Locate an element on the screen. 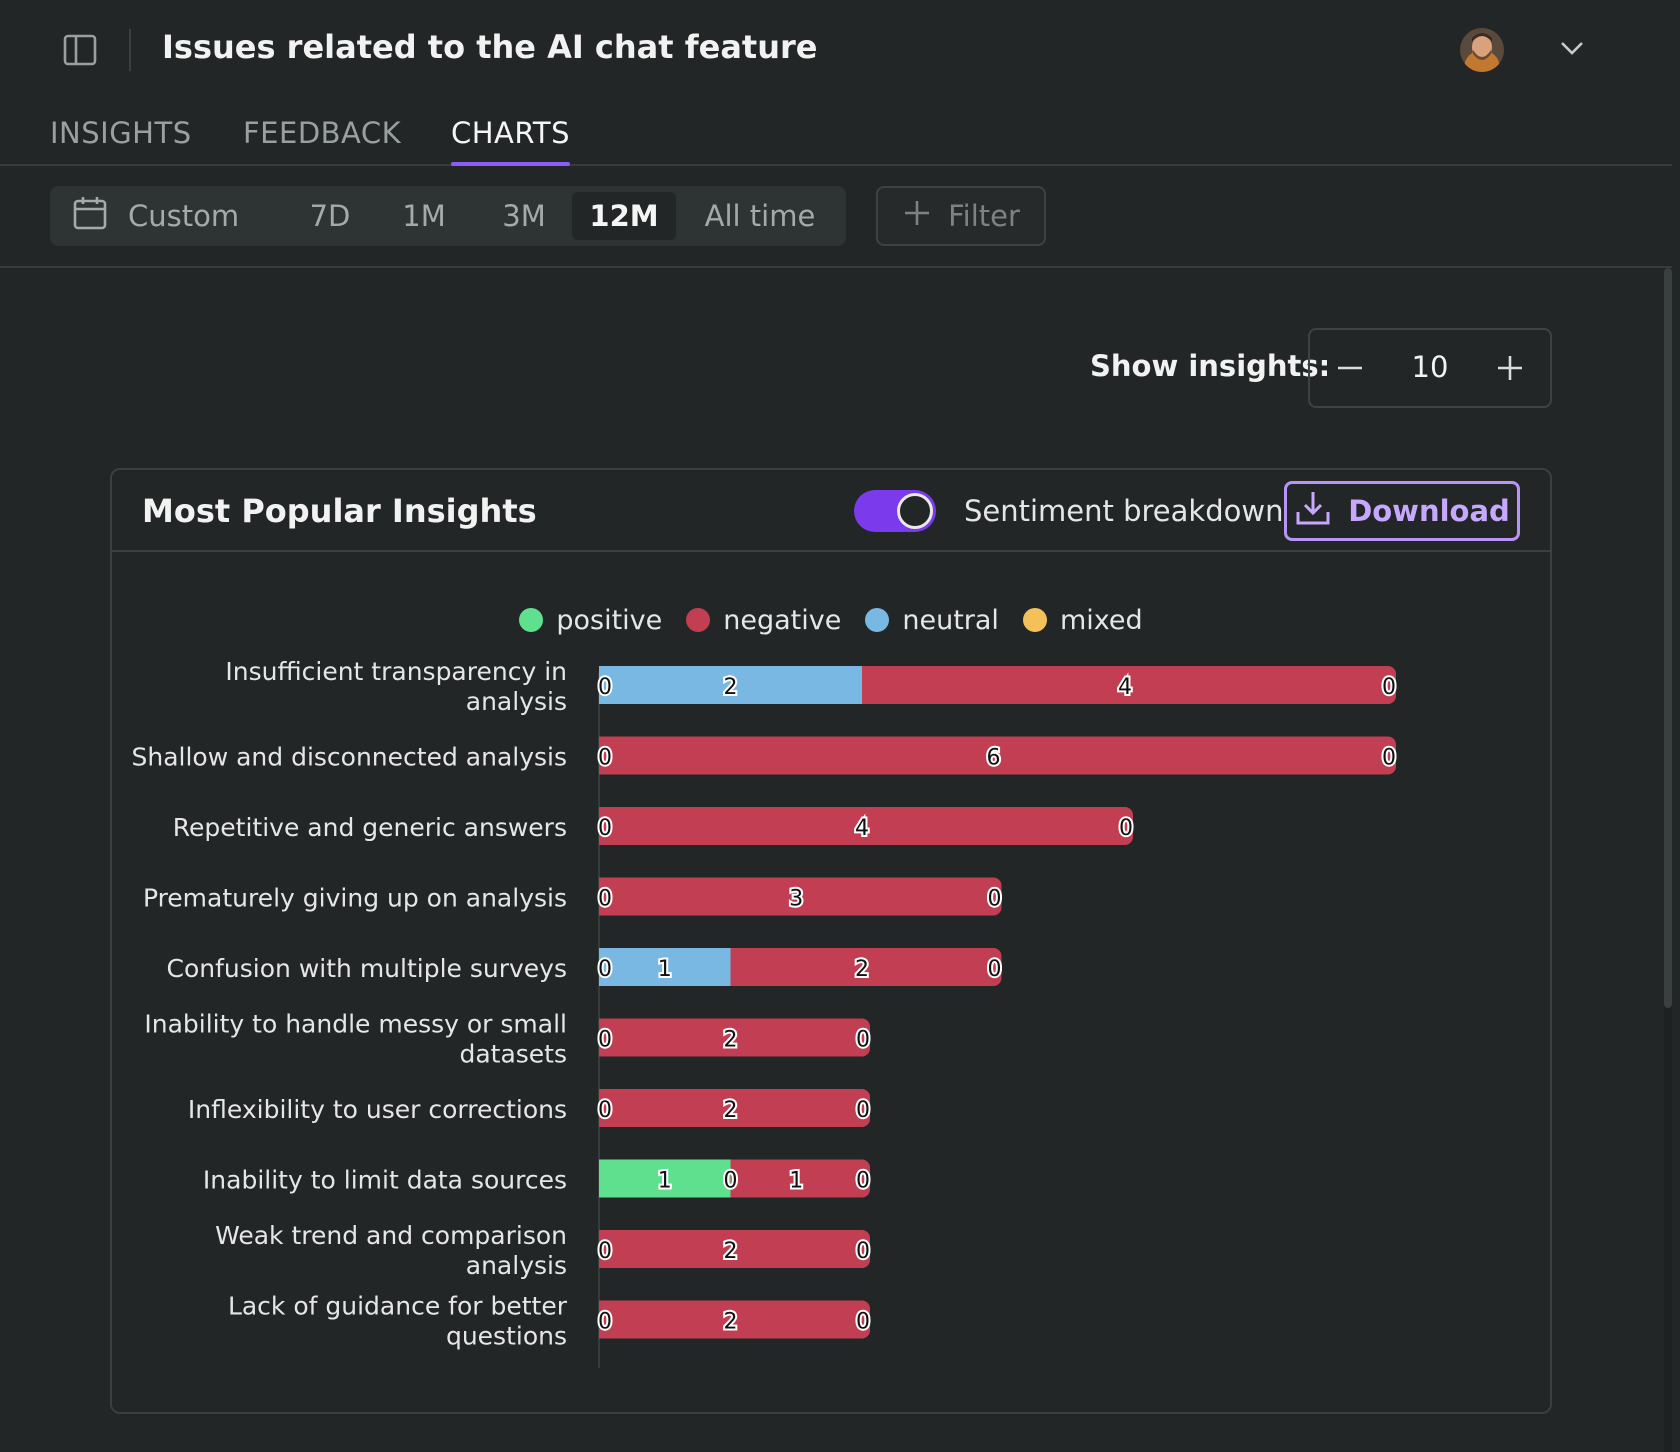 The height and width of the screenshot is (1452, 1680). bar-value-label: 3 is located at coordinates (796, 899).